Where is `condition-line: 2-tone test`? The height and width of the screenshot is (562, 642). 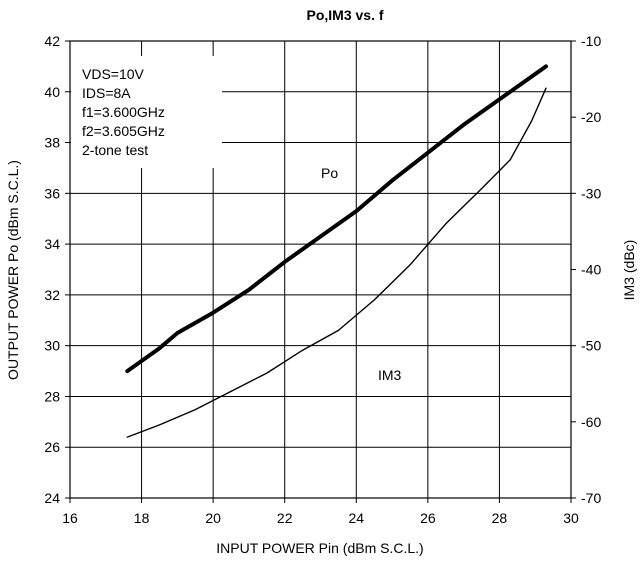 condition-line: 2-tone test is located at coordinates (115, 150).